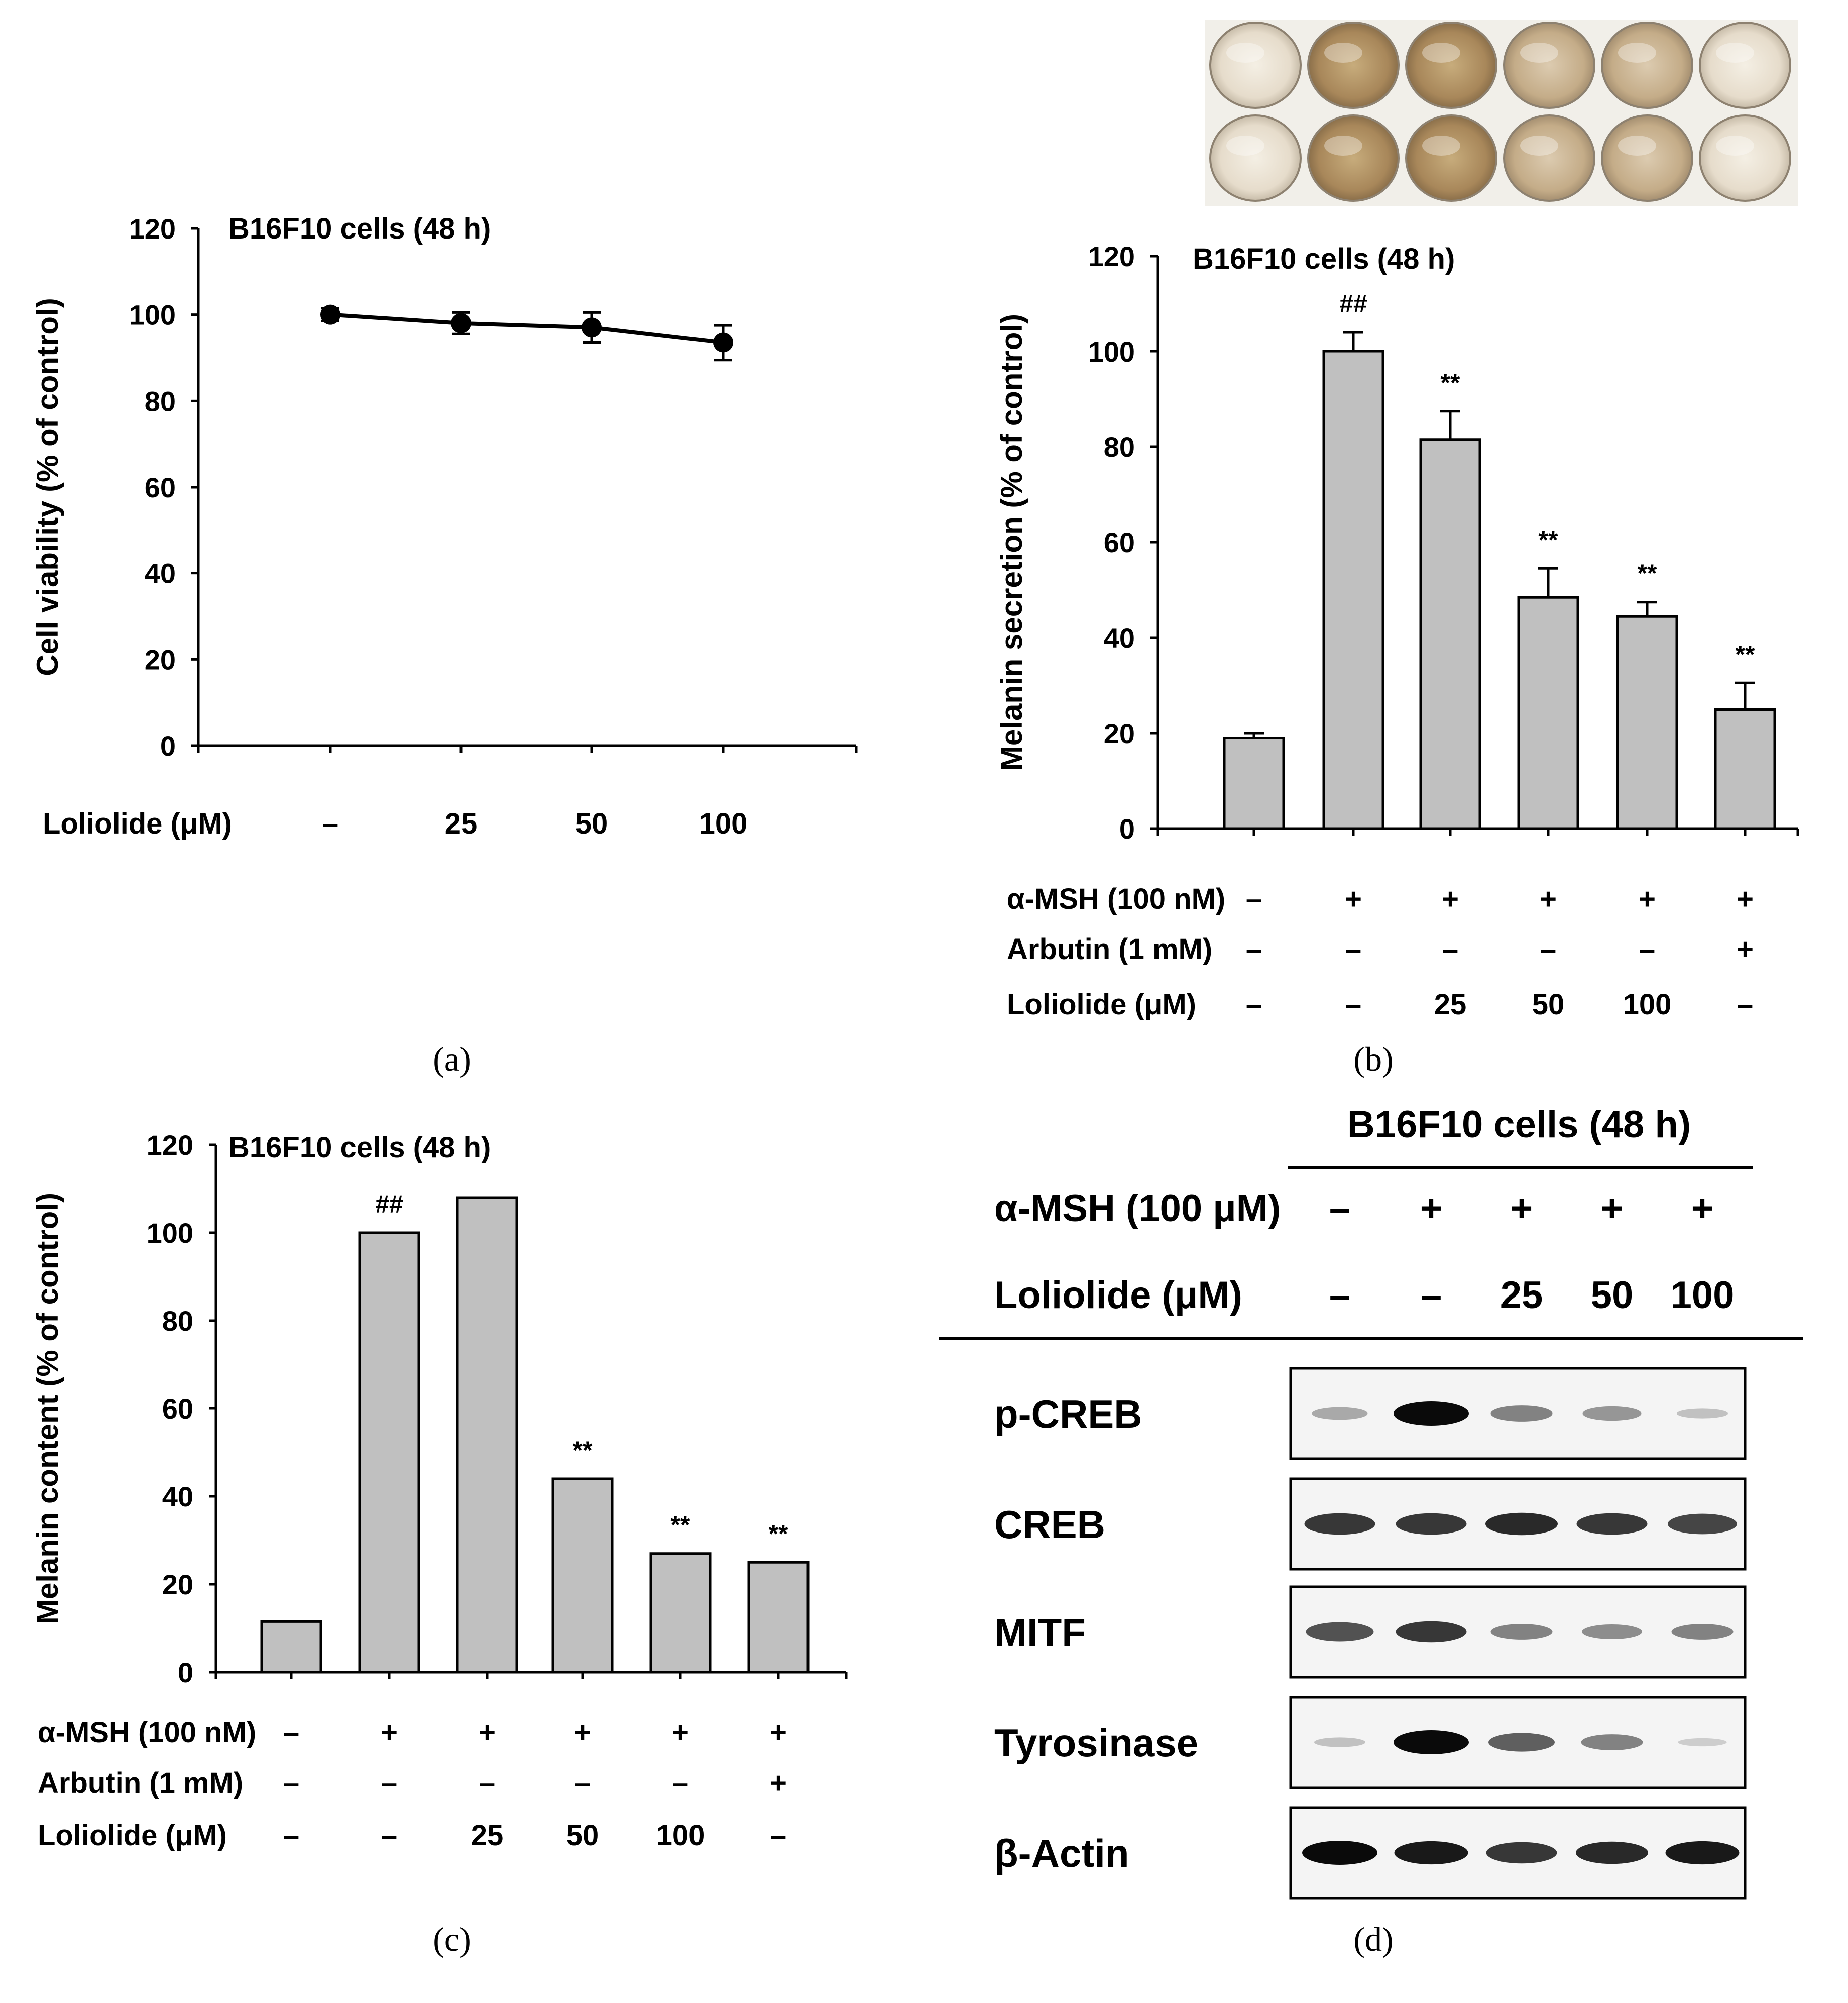  I want to click on panel-c-y-tick-label: 40, so click(177, 1496).